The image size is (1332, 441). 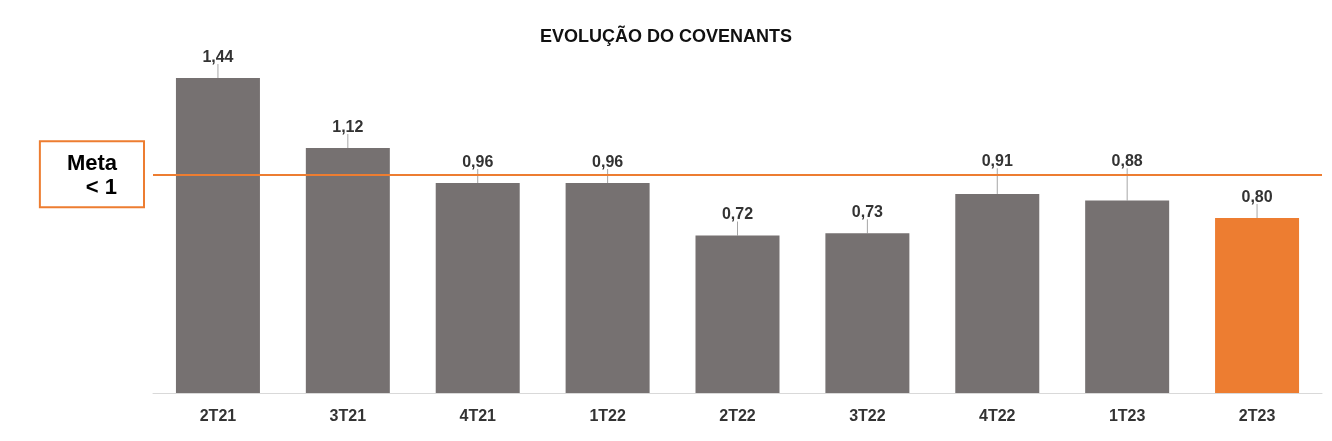 I want to click on x-tick-label: 2T21, so click(x=218, y=415).